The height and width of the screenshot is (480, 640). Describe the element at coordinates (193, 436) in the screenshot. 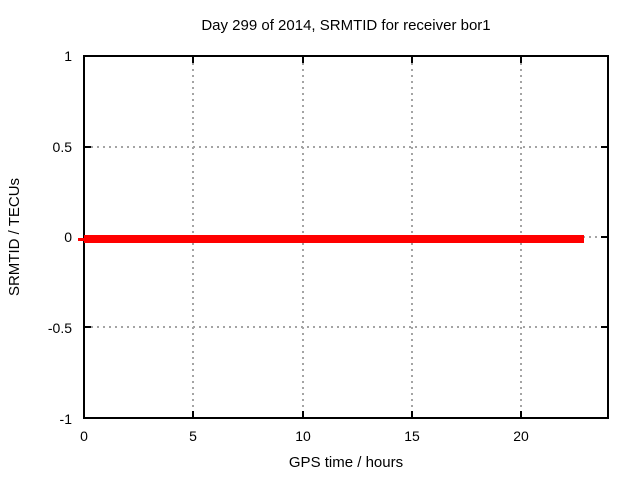

I see `x-tick-label-5: 5` at that location.